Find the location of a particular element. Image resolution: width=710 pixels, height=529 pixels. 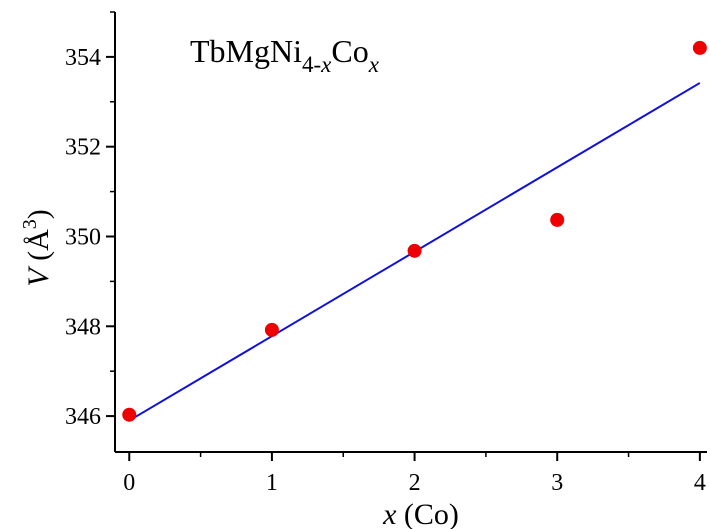

y-tick-label: 350 is located at coordinates (83, 237).